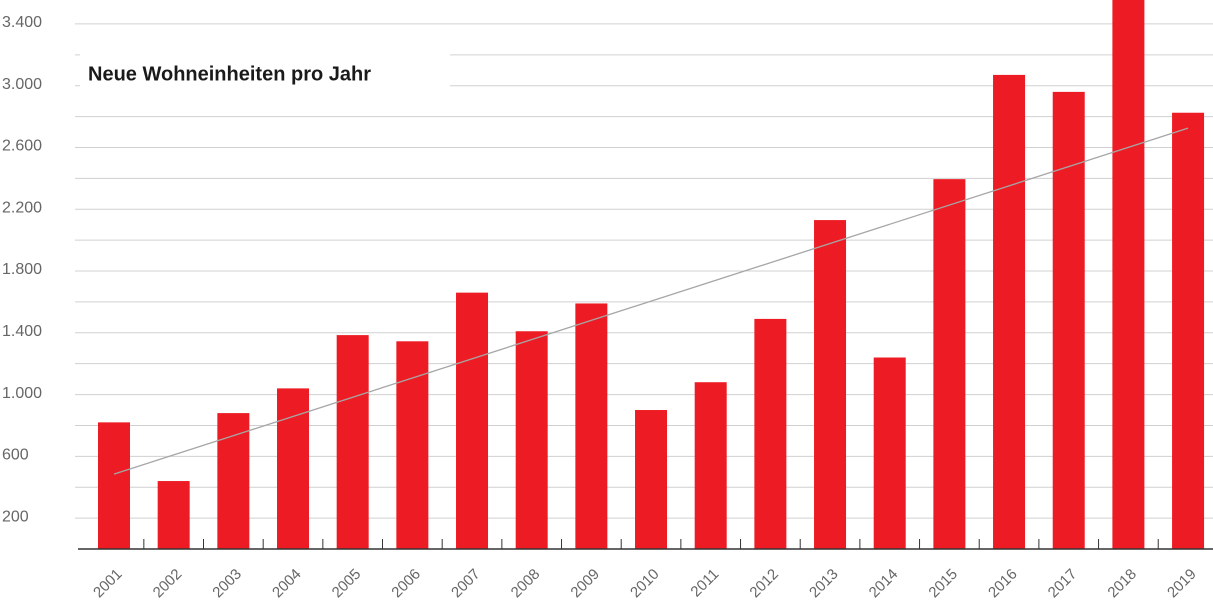 The image size is (1213, 603). I want to click on x-tick-label: 2008, so click(526, 584).